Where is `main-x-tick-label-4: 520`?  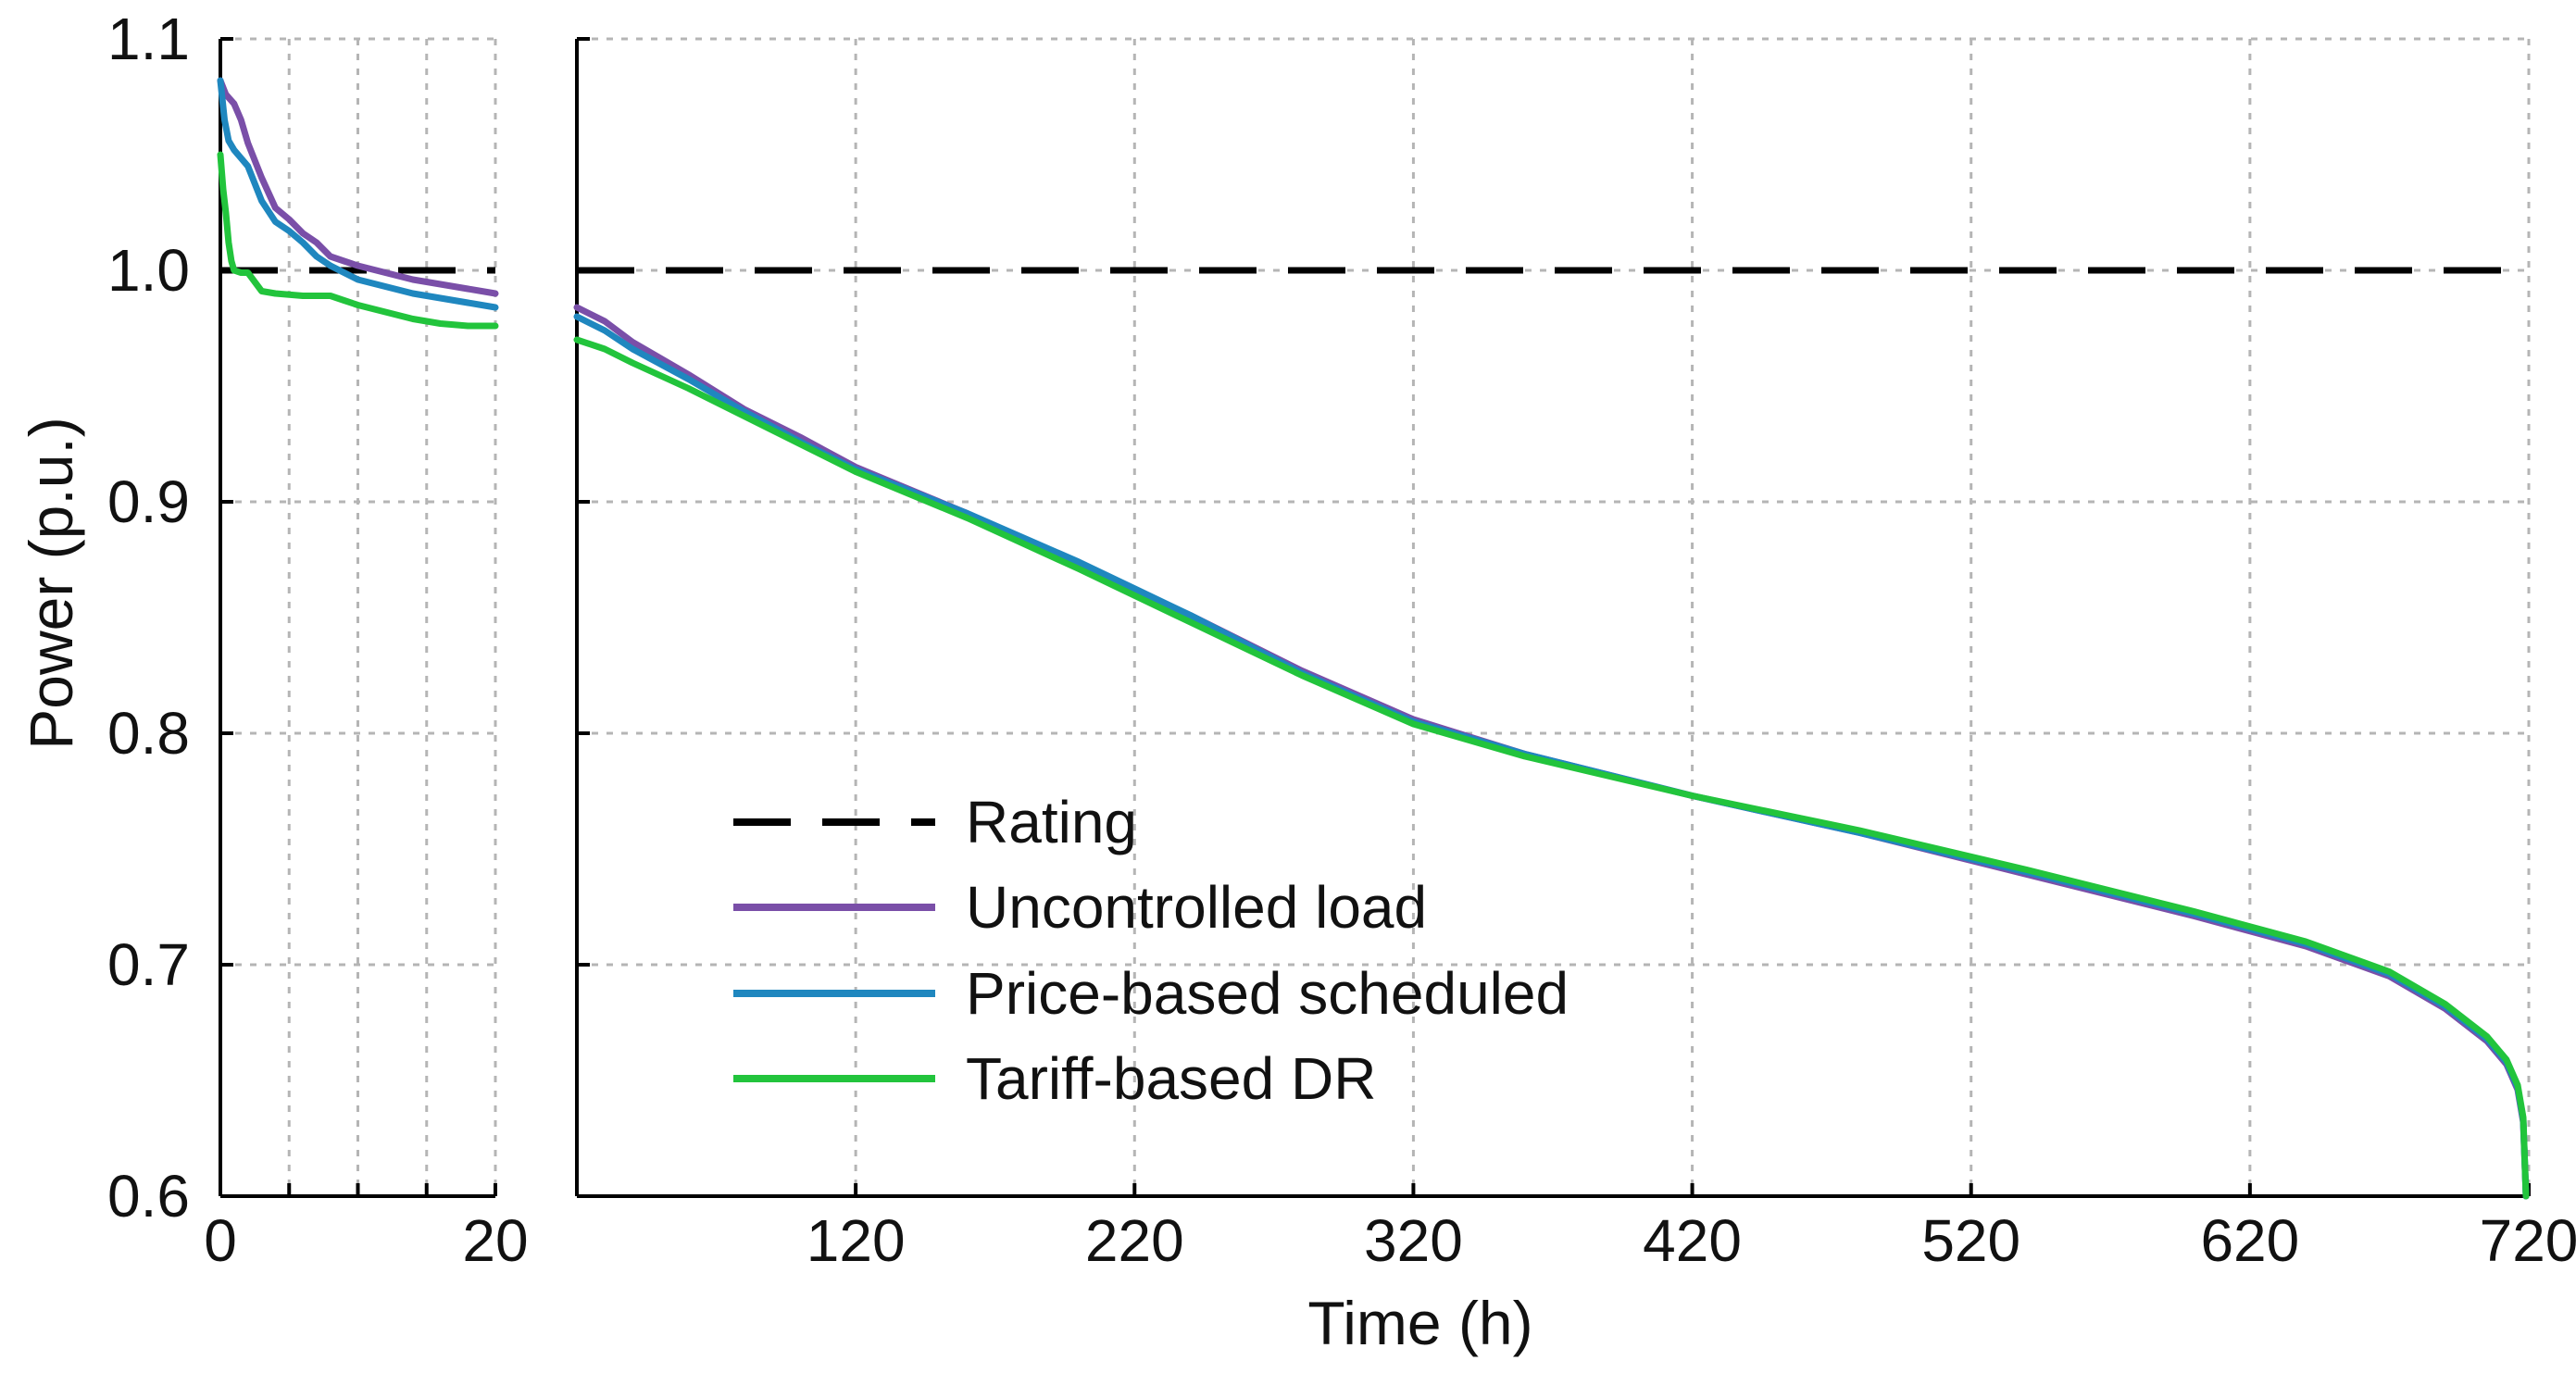
main-x-tick-label-4: 520 is located at coordinates (1970, 1240).